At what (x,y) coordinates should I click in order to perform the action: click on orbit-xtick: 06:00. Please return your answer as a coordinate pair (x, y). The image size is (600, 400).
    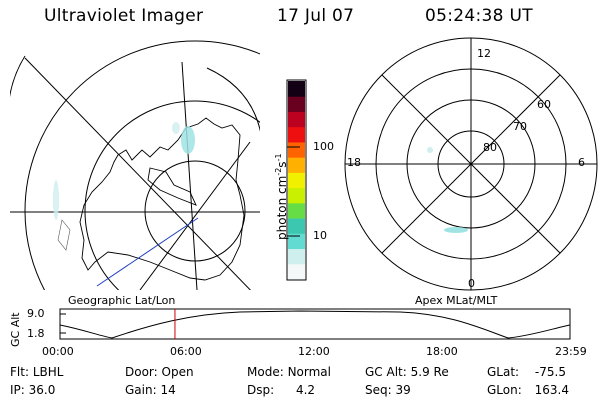
    Looking at the image, I should click on (186, 351).